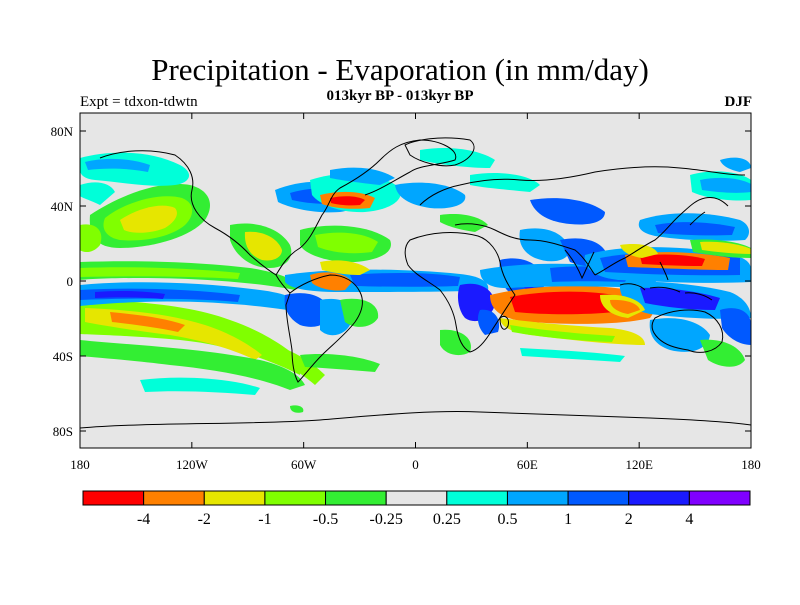 This screenshot has height=605, width=800. I want to click on season-label: DJF, so click(738, 102).